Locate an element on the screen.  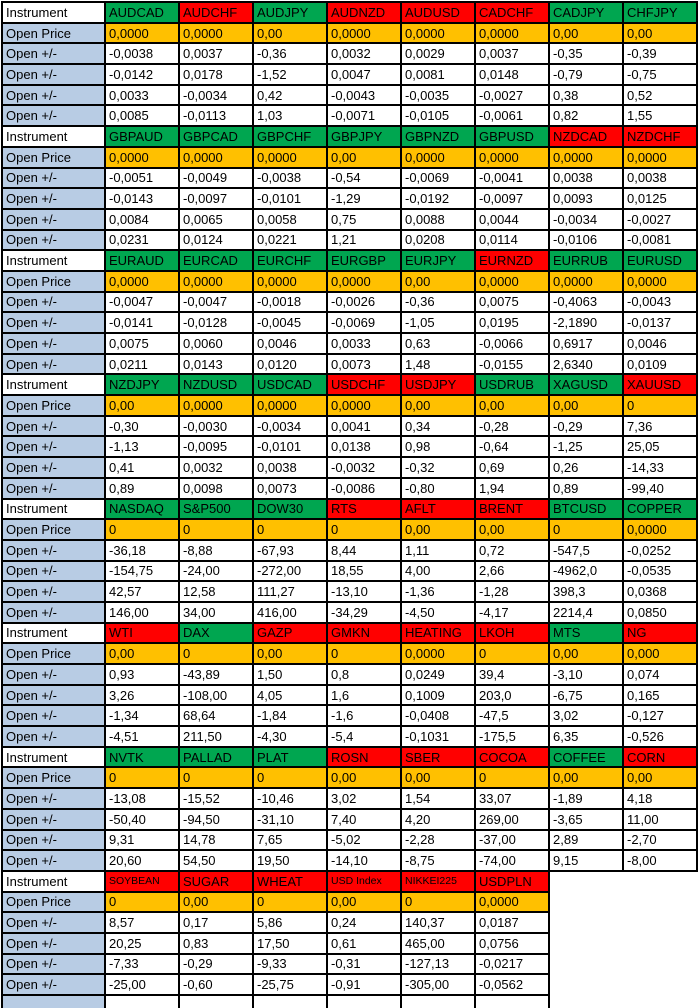
open-change-cell: -175,5 is located at coordinates (512, 736).